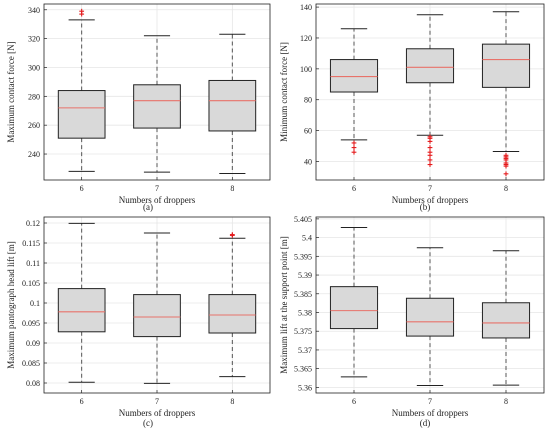 This screenshot has width=550, height=433. What do you see at coordinates (34, 39) in the screenshot?
I see `y-tick-label: 320` at bounding box center [34, 39].